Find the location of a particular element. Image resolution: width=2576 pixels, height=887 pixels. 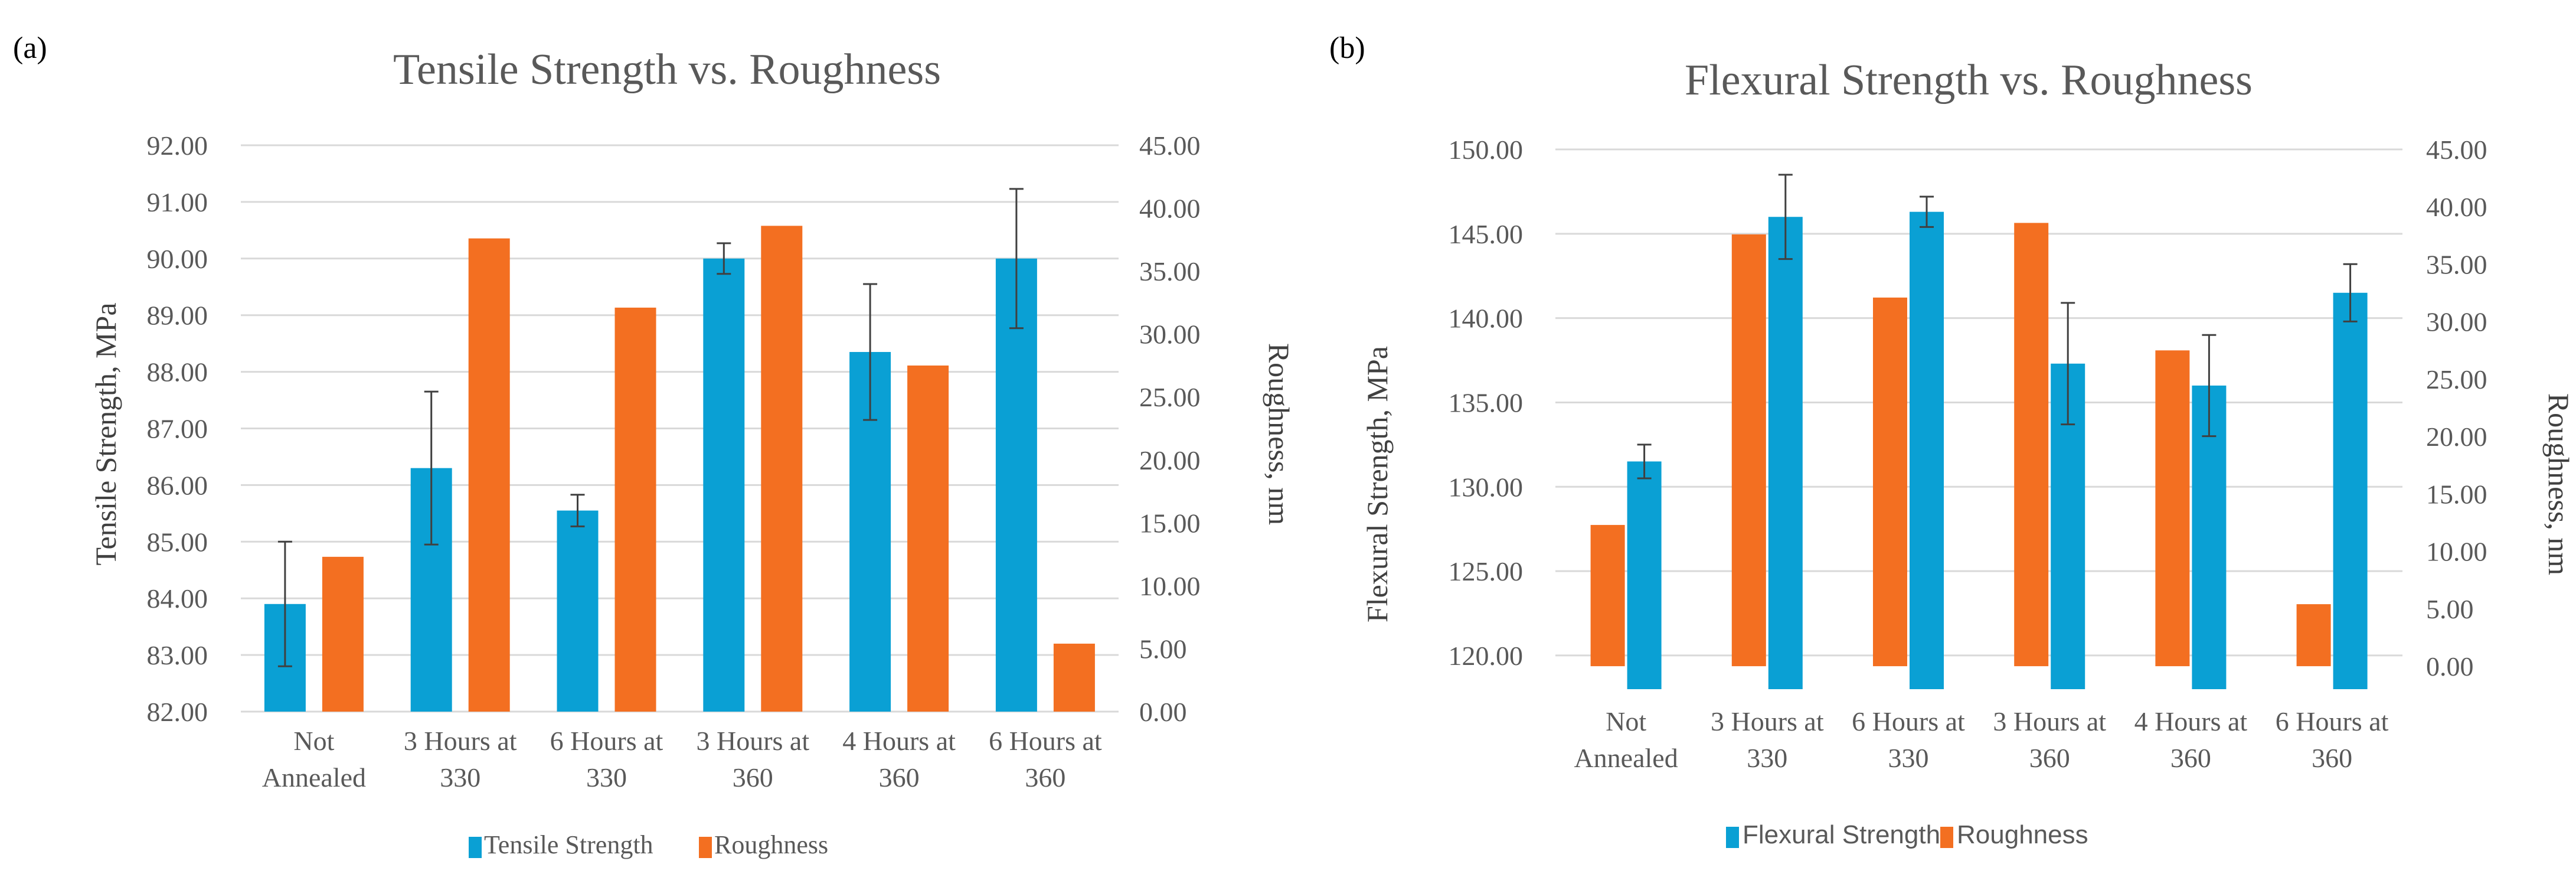

y-tick-label: 145.00 is located at coordinates (1486, 234).